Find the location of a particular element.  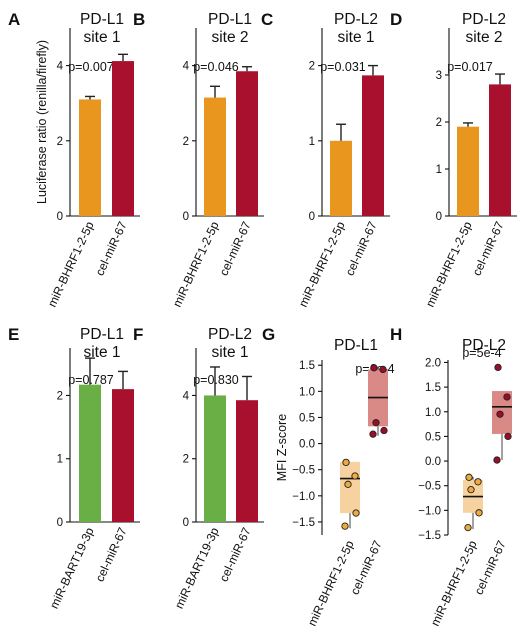

p-value-label: p=0.046 is located at coordinates (216, 67).